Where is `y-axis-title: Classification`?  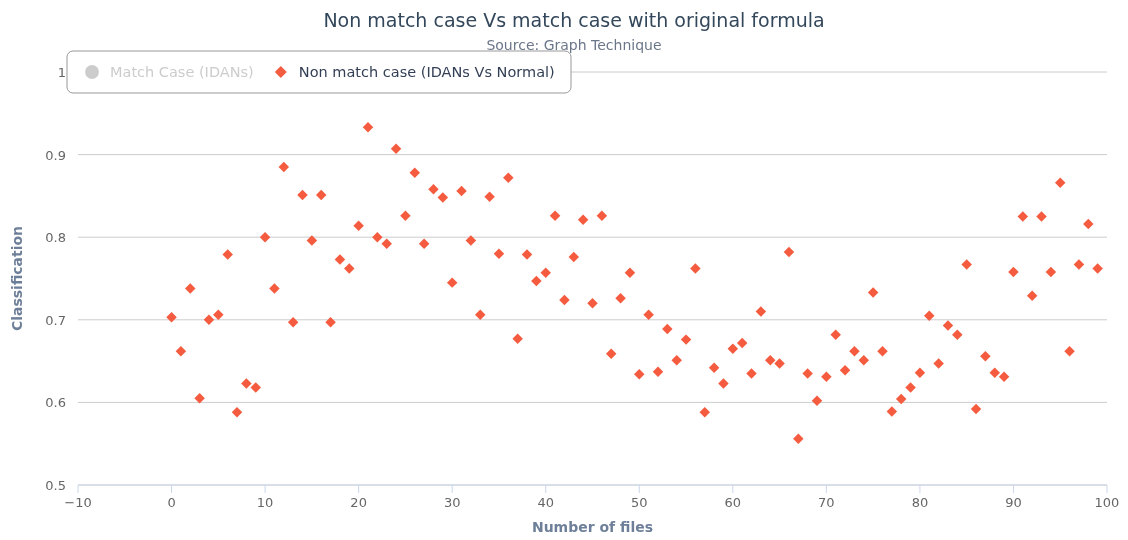
y-axis-title: Classification is located at coordinates (17, 278).